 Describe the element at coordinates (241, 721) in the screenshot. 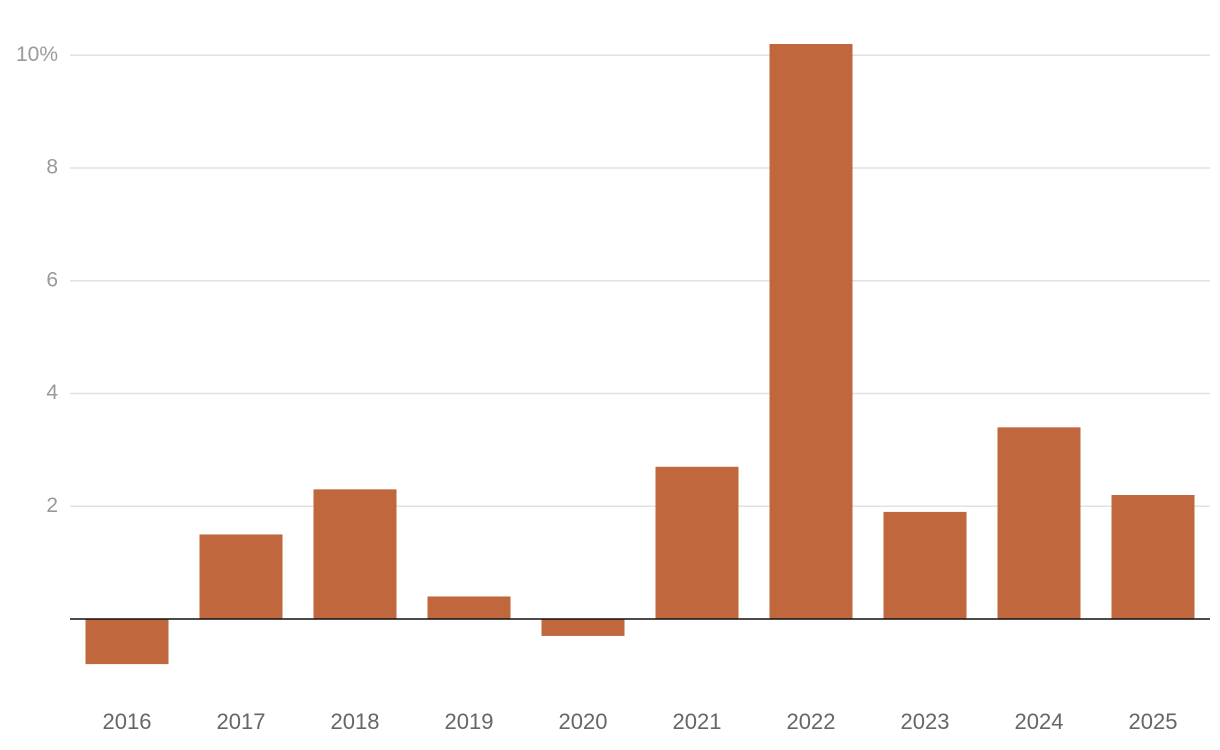

I see `x-tick-label: 2017` at that location.